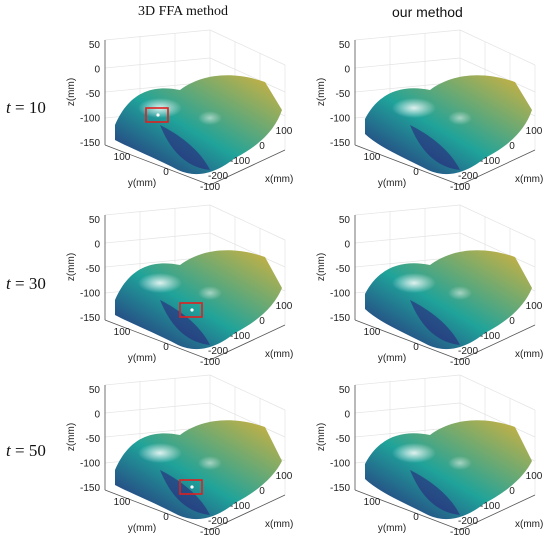 This screenshot has height=550, width=544. I want to click on time-value: = 30, so click(28, 283).